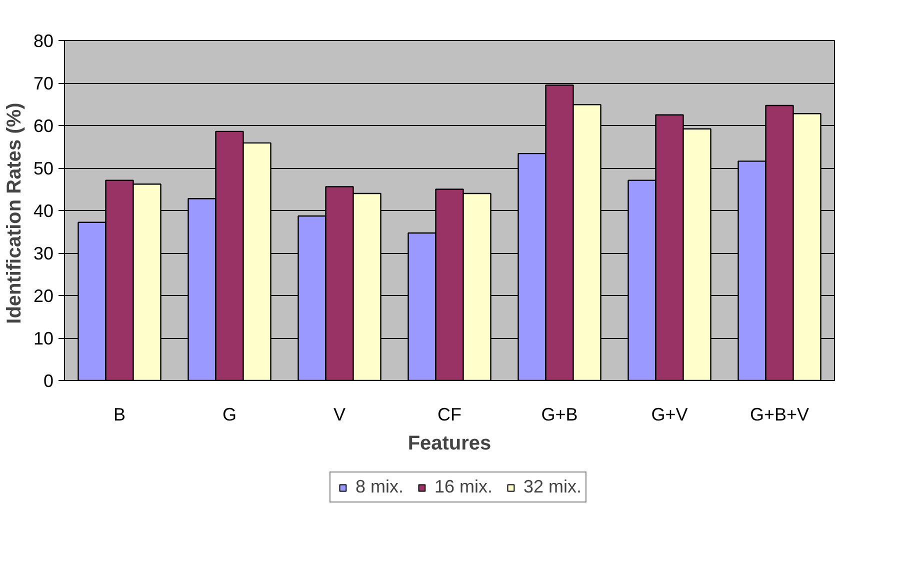 The height and width of the screenshot is (562, 920). What do you see at coordinates (559, 414) in the screenshot?
I see `x-tick-label: G+B` at bounding box center [559, 414].